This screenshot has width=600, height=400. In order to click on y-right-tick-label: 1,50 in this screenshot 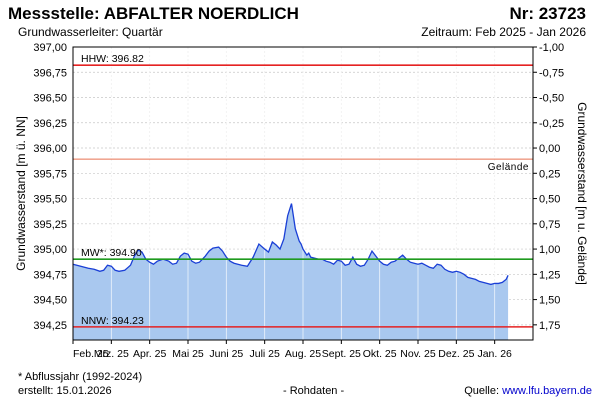, I will do `click(549, 301)`.